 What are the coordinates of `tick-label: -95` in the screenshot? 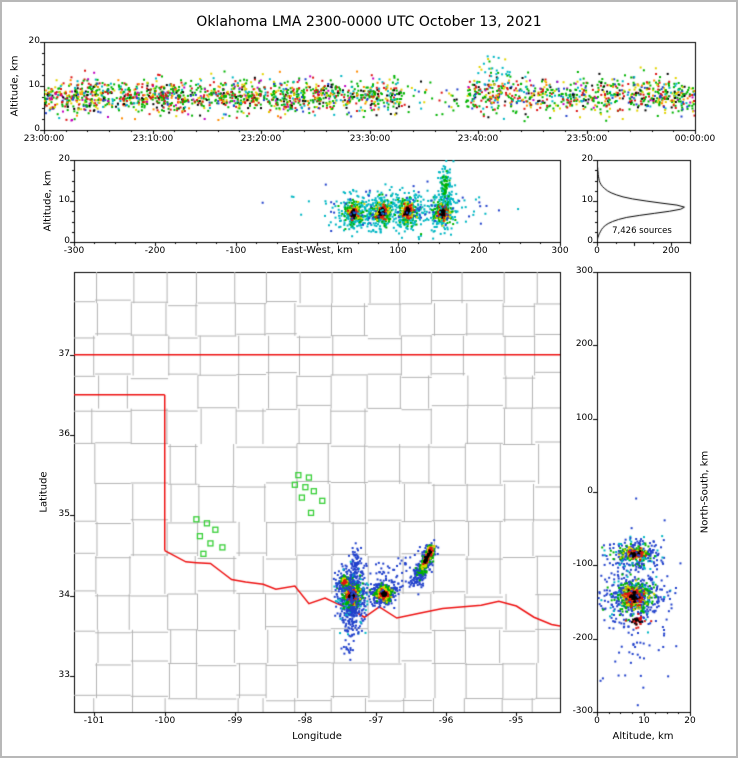 It's located at (516, 721).